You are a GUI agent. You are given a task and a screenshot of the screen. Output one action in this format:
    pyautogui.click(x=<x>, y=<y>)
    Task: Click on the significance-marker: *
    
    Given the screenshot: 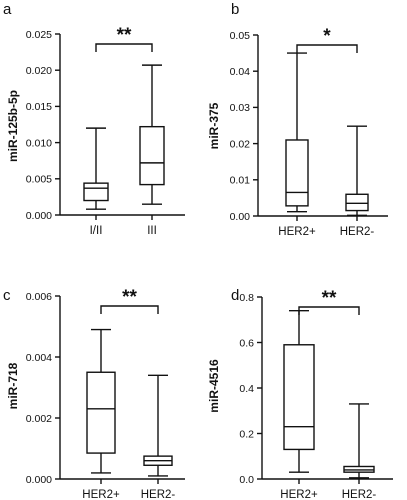 What is the action you would take?
    pyautogui.click(x=327, y=36)
    